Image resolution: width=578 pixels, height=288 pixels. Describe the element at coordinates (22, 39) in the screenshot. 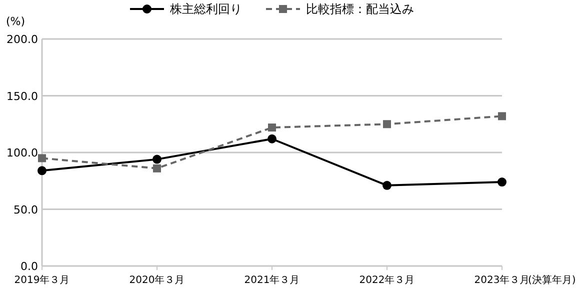

I see `y-tick-label: 200.0` at that location.